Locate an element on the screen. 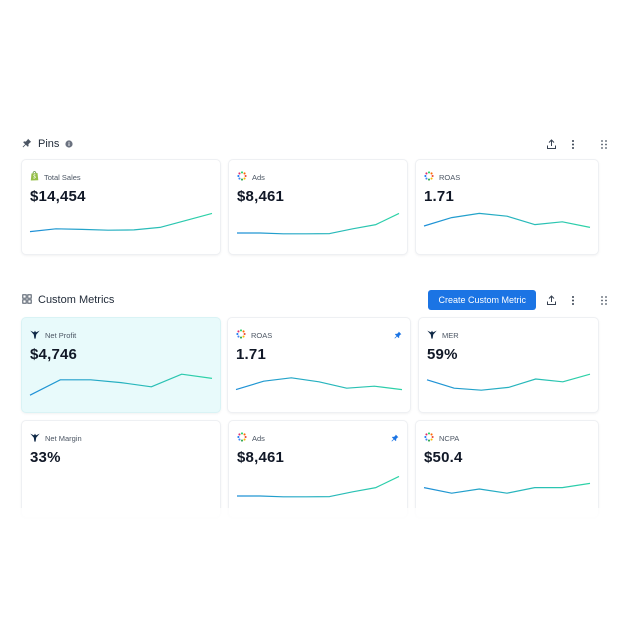 The height and width of the screenshot is (640, 640). metric-card: Net Margin 33% is located at coordinates (121, 469).